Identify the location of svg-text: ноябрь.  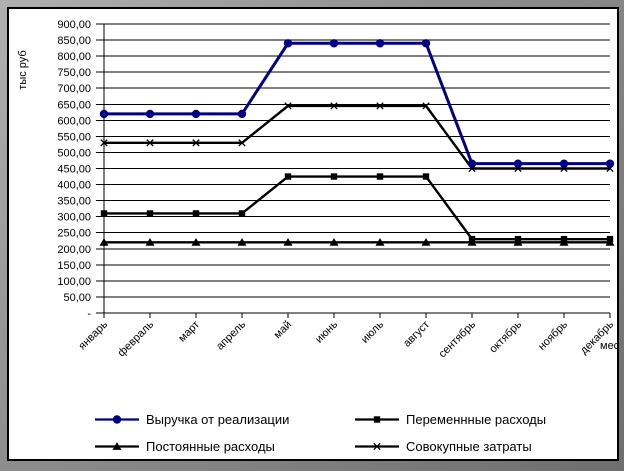
(553, 335).